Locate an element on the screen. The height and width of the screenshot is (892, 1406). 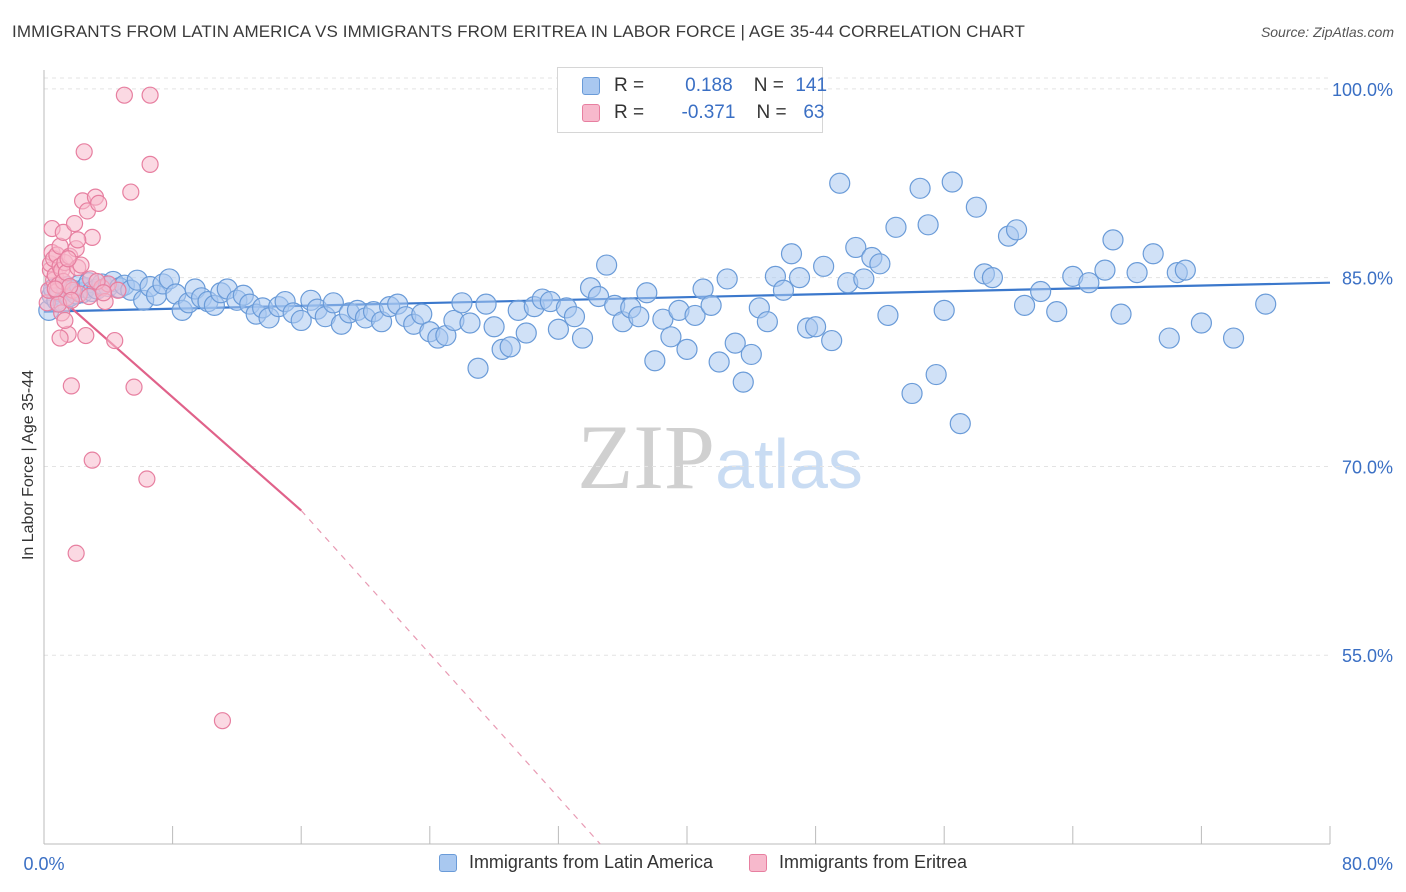
y-tick-label: 70.0% is located at coordinates (1367, 467).